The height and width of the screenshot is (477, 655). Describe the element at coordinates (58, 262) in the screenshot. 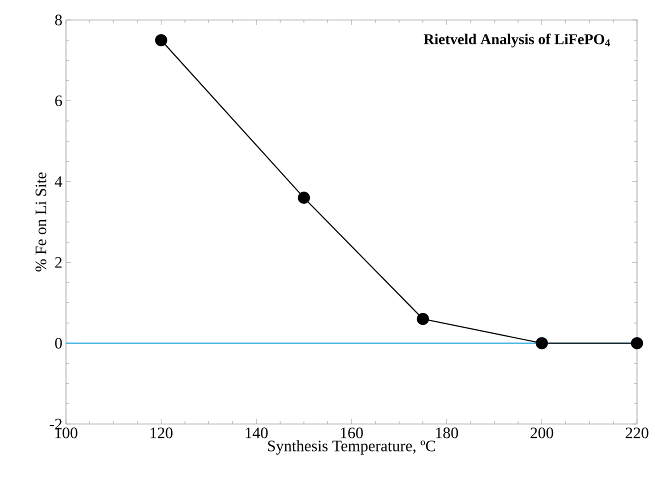

I see `y-tick-label: 2` at that location.